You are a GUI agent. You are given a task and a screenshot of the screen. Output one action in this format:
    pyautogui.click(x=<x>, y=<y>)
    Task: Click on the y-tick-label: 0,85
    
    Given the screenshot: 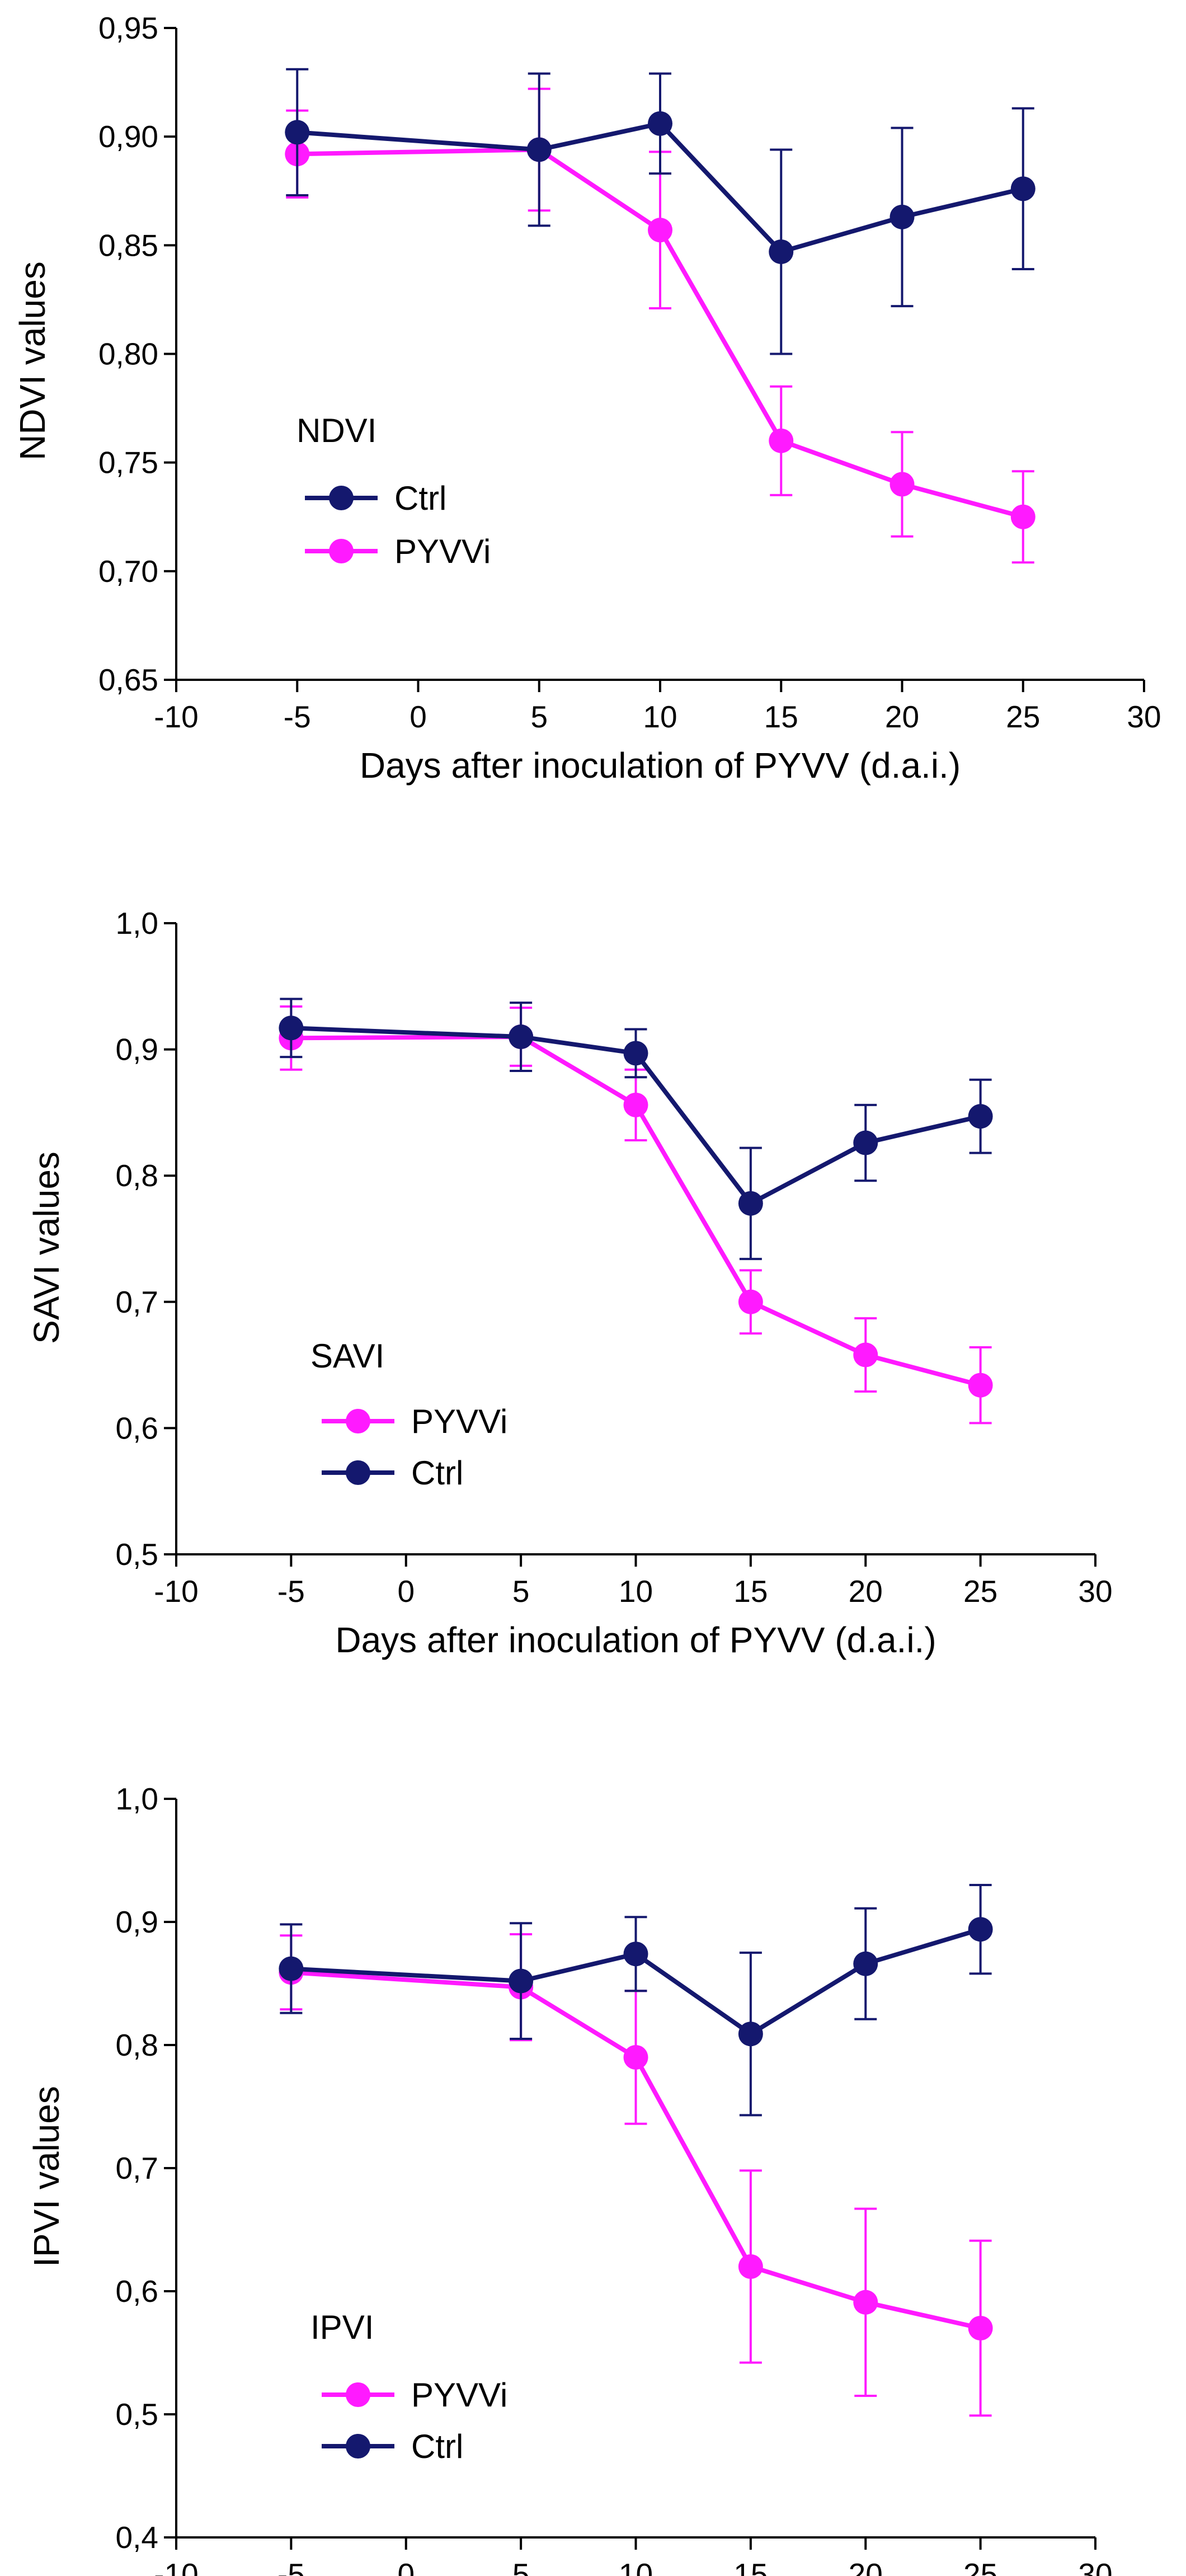 What is the action you would take?
    pyautogui.click(x=128, y=245)
    